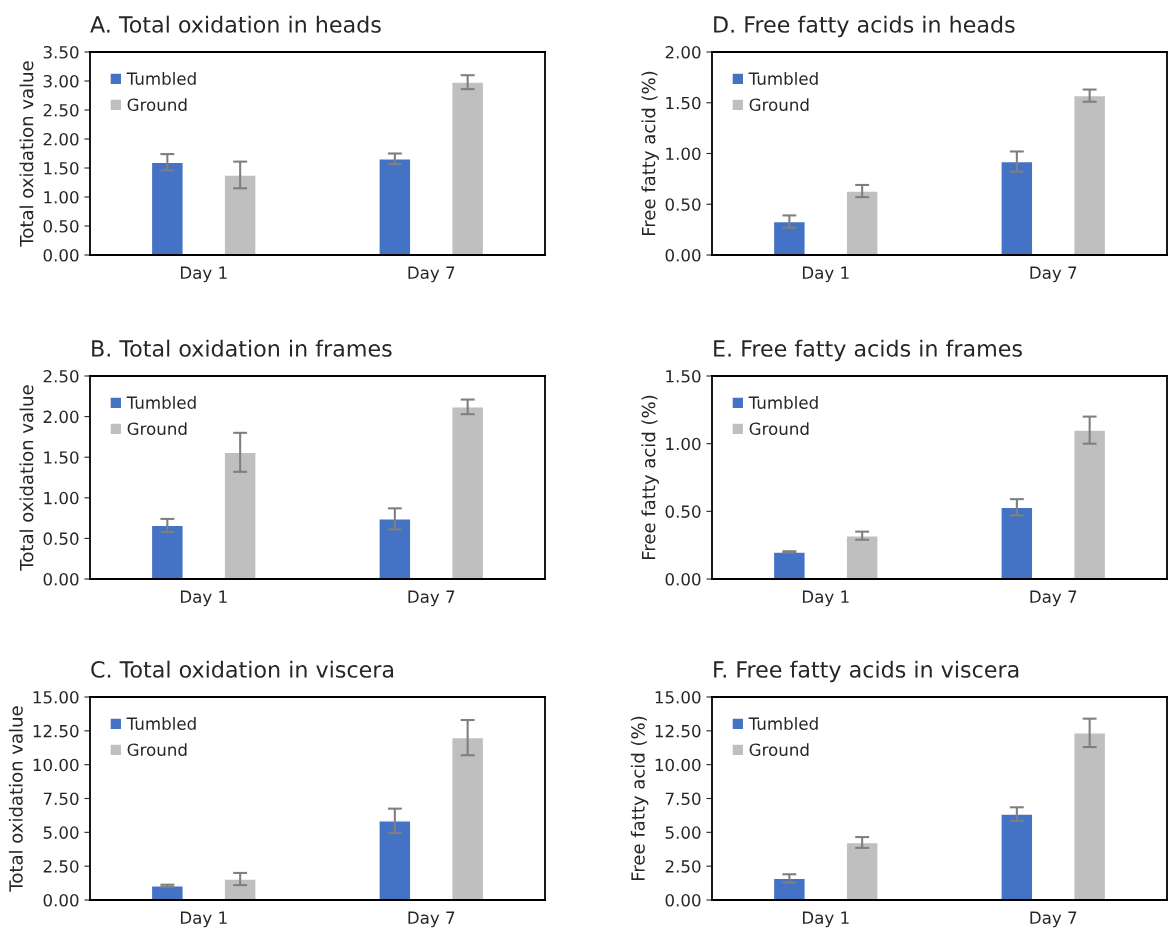 The height and width of the screenshot is (931, 1175). What do you see at coordinates (864, 26) in the screenshot?
I see `chart-title: D. Free fatty acids in heads` at bounding box center [864, 26].